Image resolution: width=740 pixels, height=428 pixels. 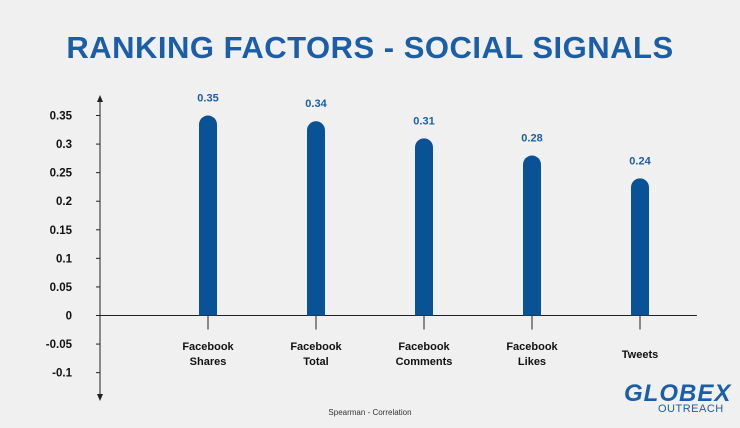 I want to click on logo-main-text: GLOBEX, so click(x=678, y=393).